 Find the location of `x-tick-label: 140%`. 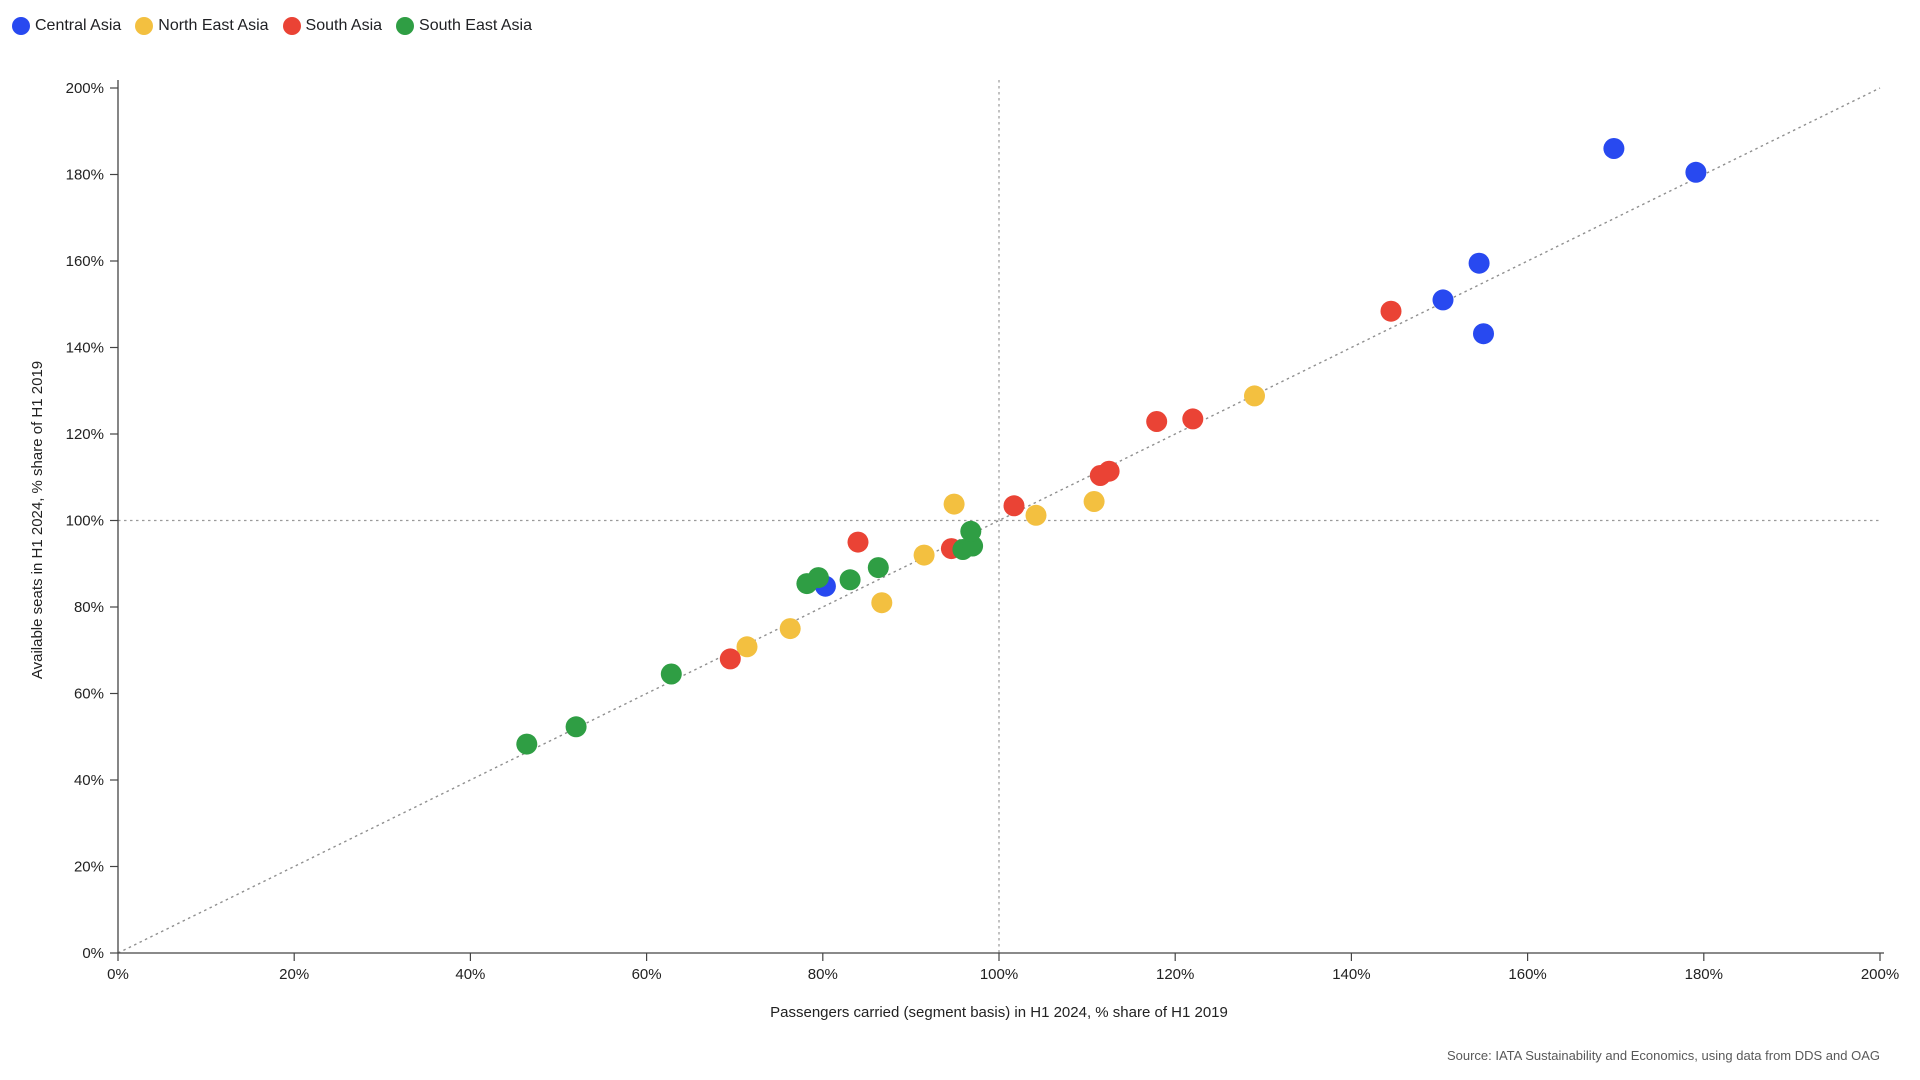

x-tick-label: 140% is located at coordinates (1351, 974).